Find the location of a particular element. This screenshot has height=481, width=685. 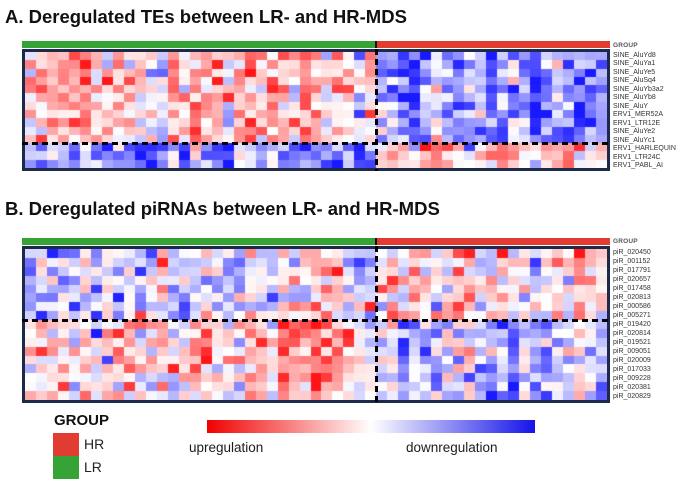

row-label: SINE_AluYc1 is located at coordinates (634, 140).